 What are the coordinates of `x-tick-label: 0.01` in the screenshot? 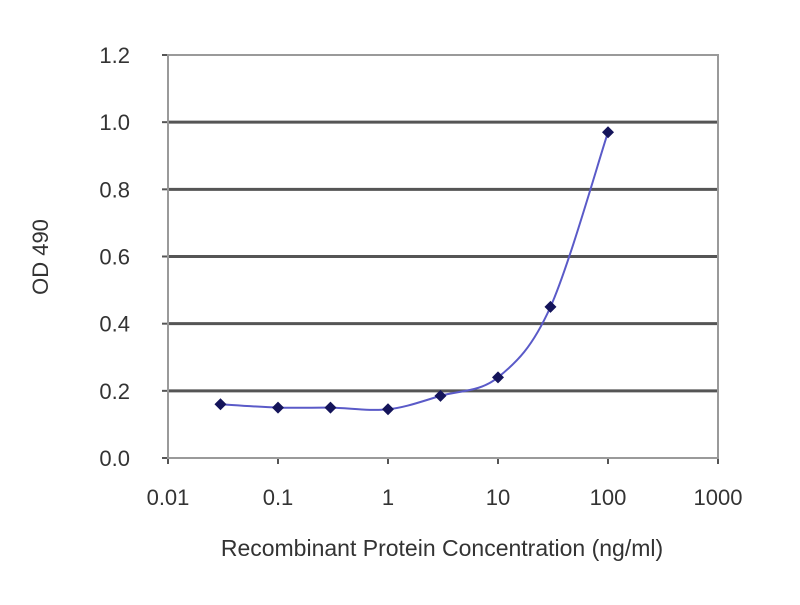 It's located at (168, 497).